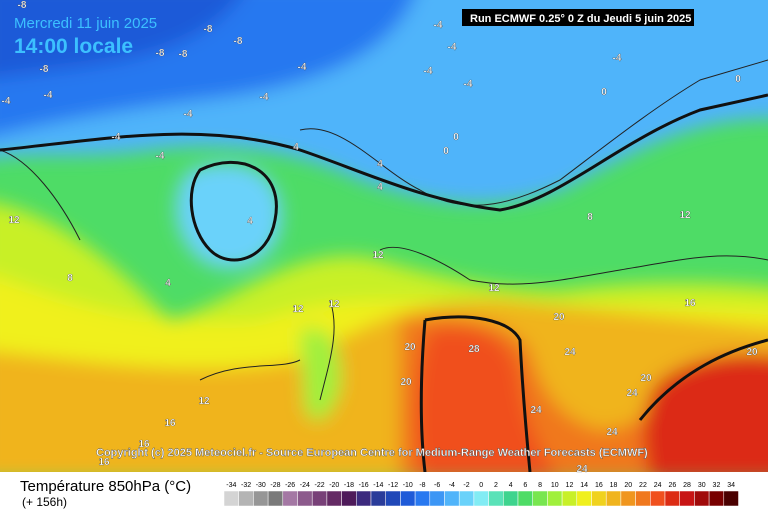 This screenshot has height=517, width=768. What do you see at coordinates (466, 485) in the screenshot?
I see `scale-label: -2` at bounding box center [466, 485].